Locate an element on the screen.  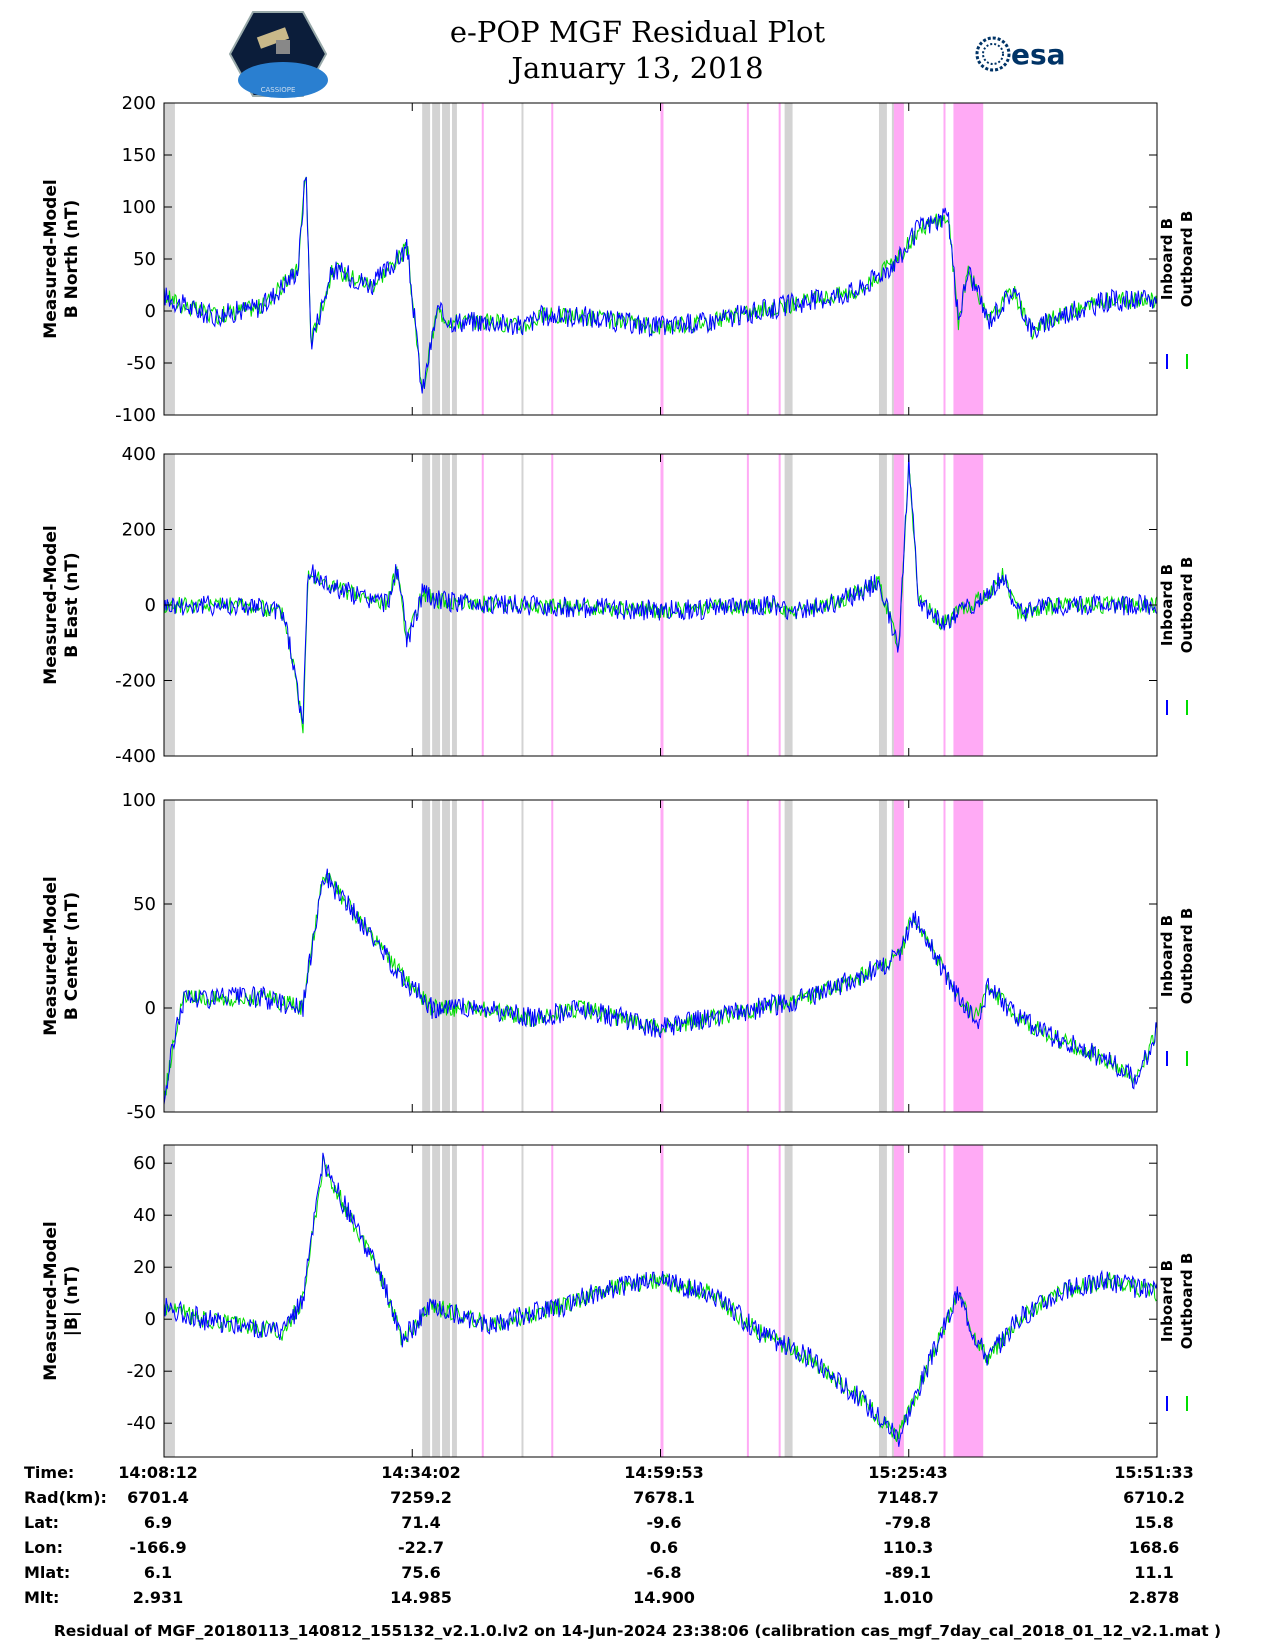
cell-time: 14:59:53 is located at coordinates (664, 1472).